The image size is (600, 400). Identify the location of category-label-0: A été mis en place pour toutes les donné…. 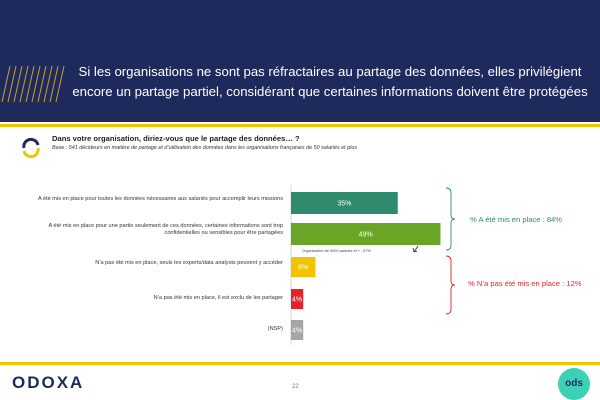
(160, 198).